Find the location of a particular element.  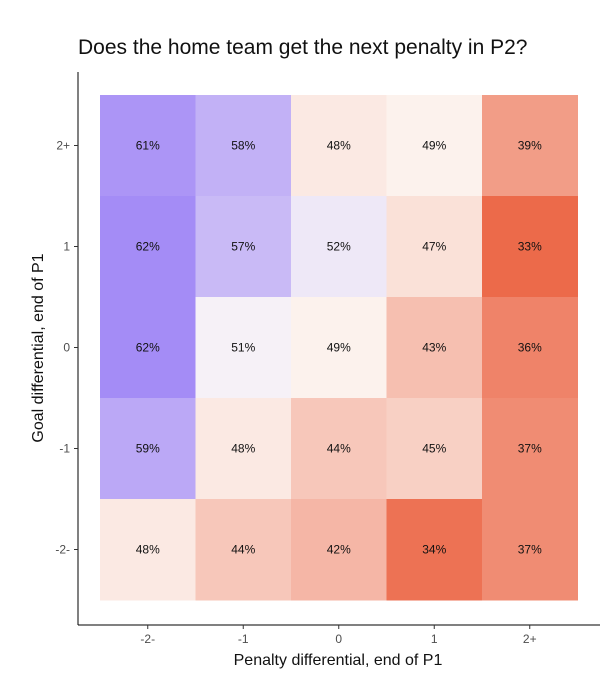

y-axis-ticks: 2+ 1 0 -1 -2- is located at coordinates (66, 348).